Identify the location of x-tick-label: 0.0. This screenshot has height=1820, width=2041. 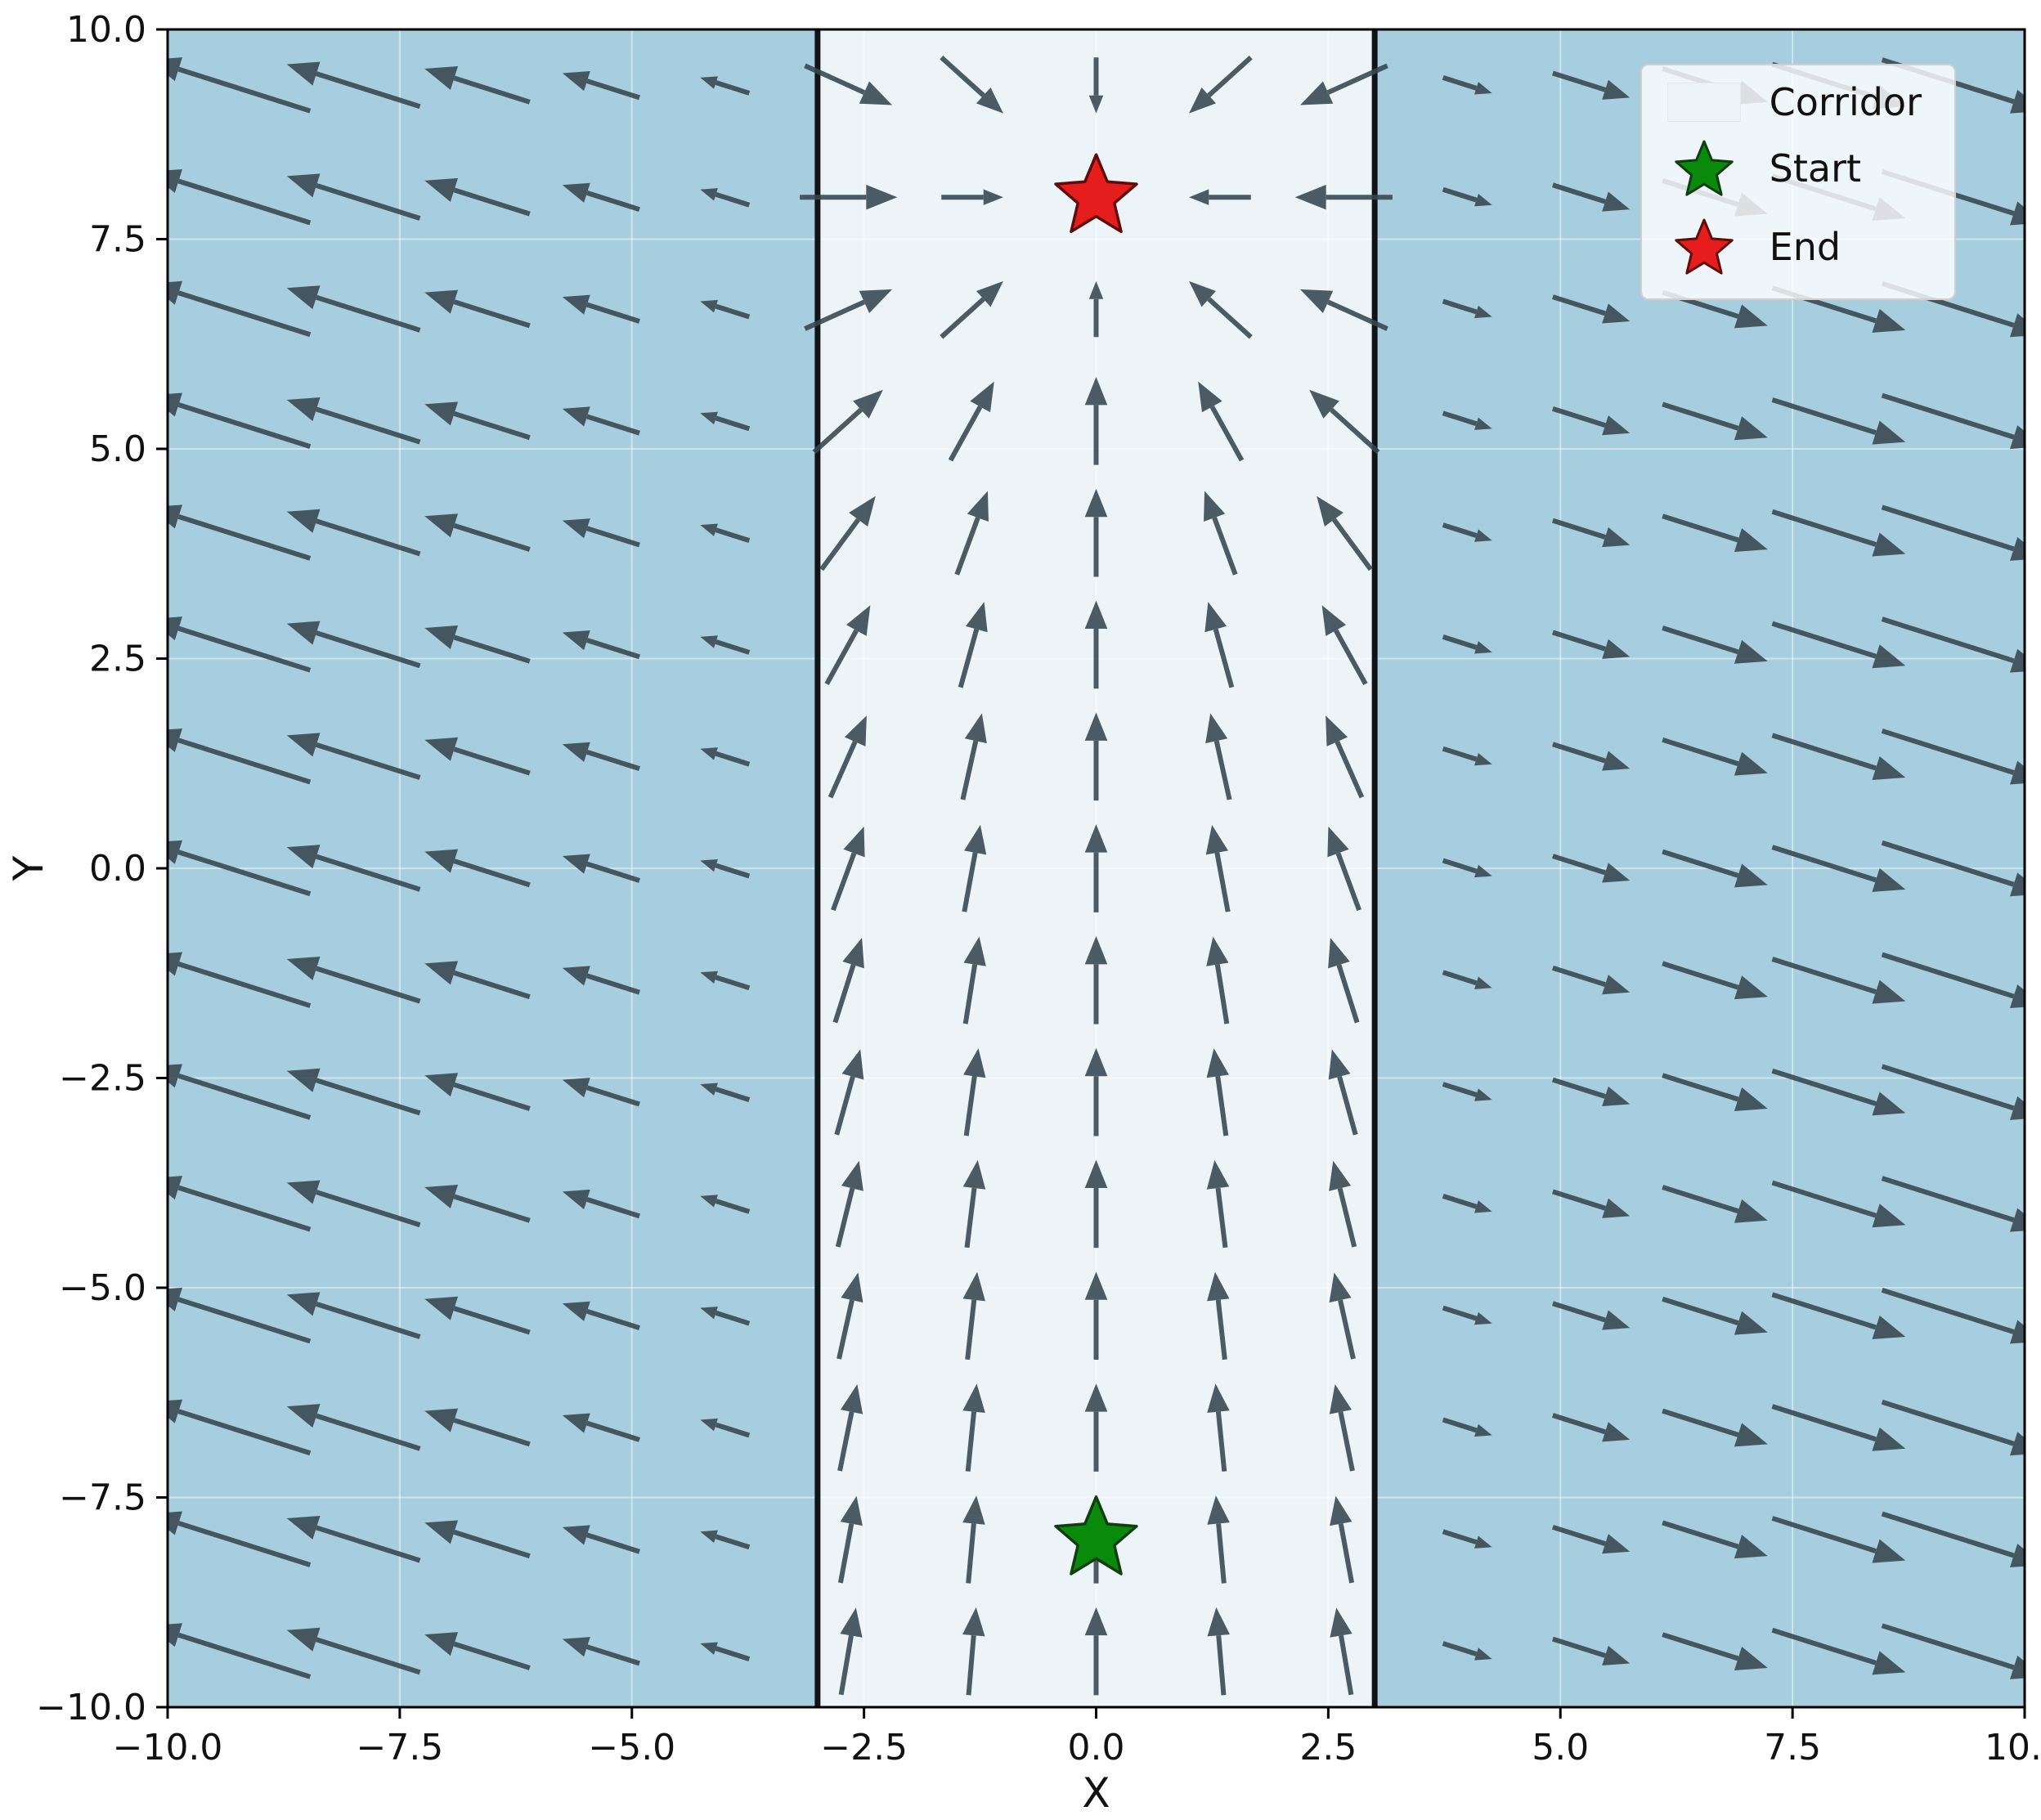
(1096, 1748).